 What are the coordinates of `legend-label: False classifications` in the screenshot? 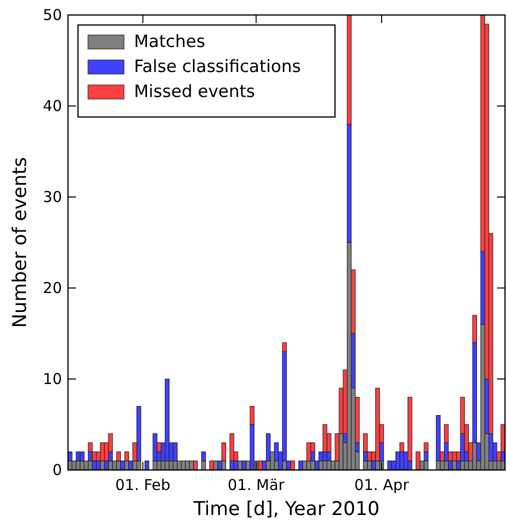 It's located at (218, 67).